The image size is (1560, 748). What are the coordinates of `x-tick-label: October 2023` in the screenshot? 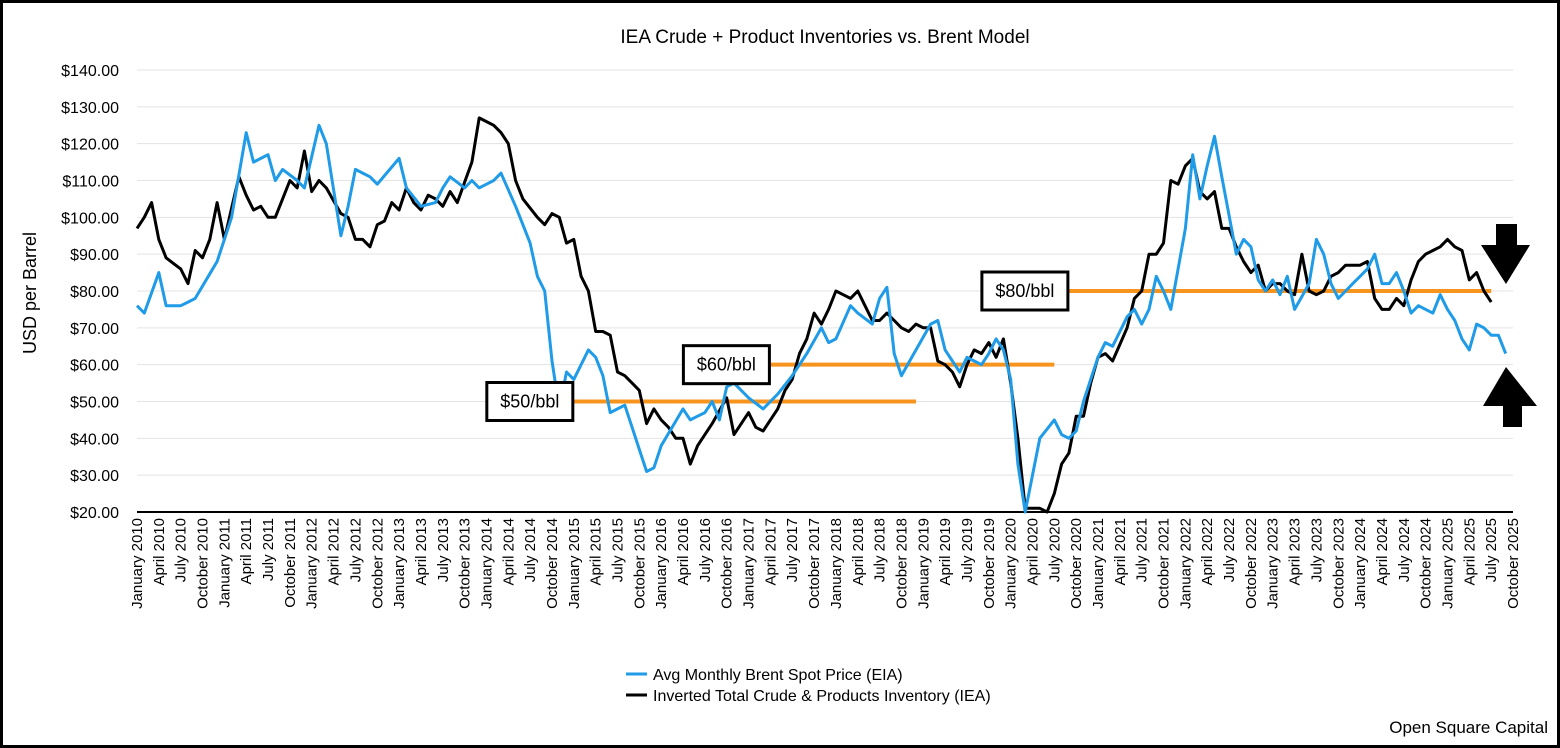 It's located at (1338, 563).